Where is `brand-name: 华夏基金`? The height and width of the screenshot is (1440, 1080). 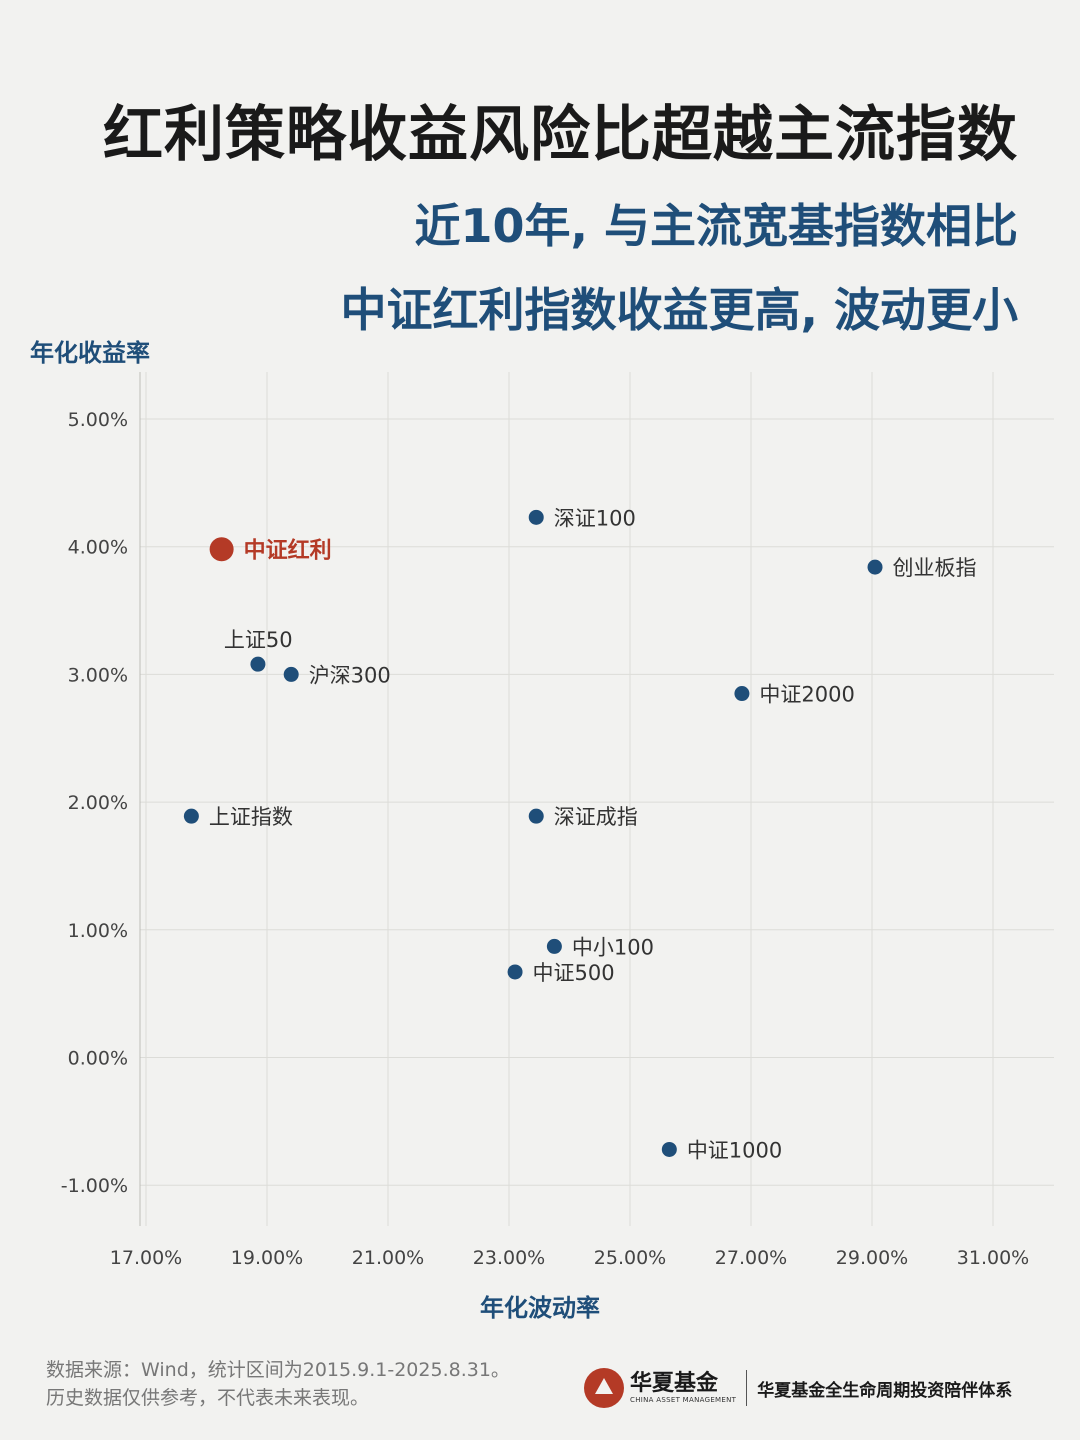 brand-name: 华夏基金 is located at coordinates (674, 1383).